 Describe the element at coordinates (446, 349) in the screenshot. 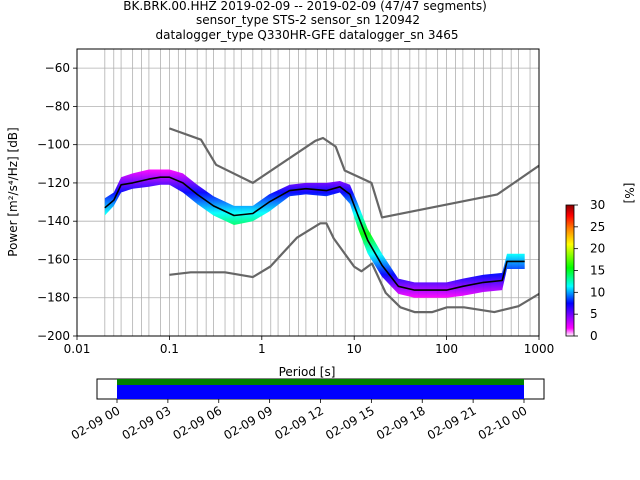

I see `x-tick-label: 100` at that location.